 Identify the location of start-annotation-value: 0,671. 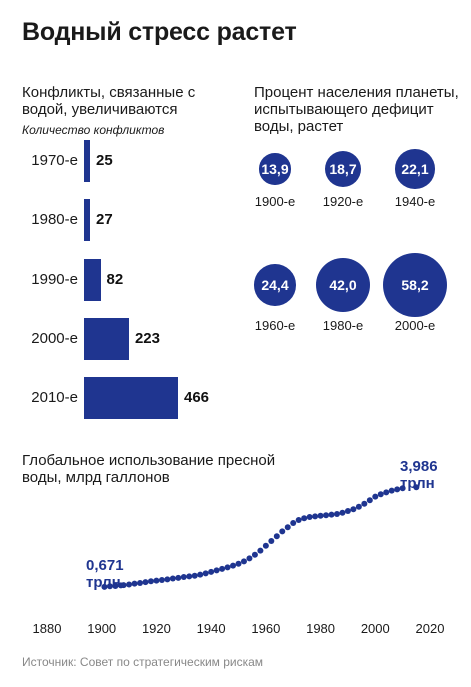
(105, 565).